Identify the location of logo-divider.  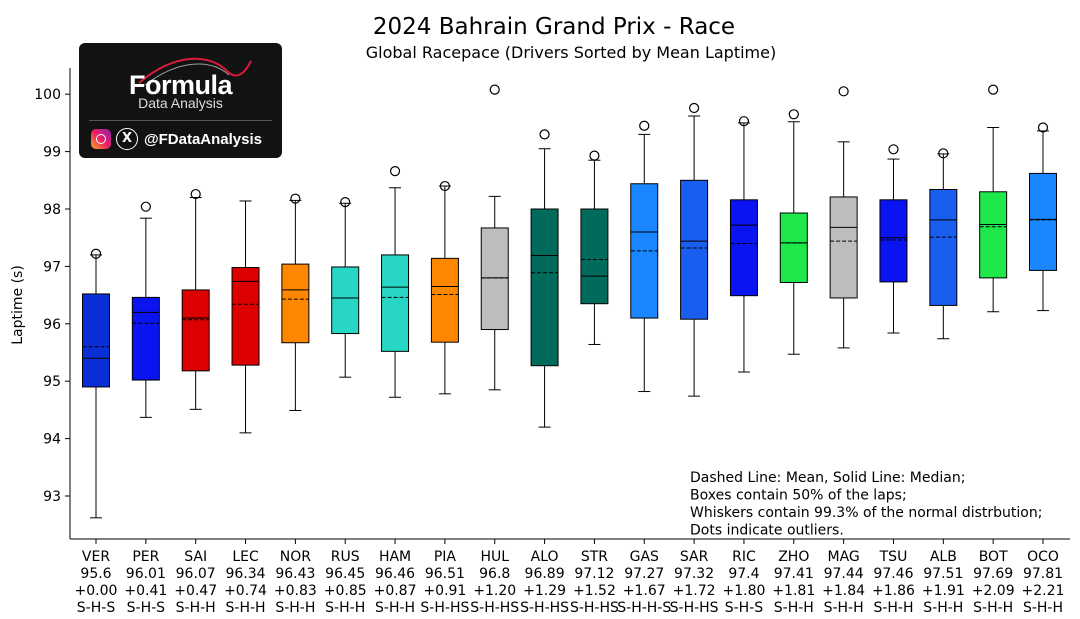
(180, 120).